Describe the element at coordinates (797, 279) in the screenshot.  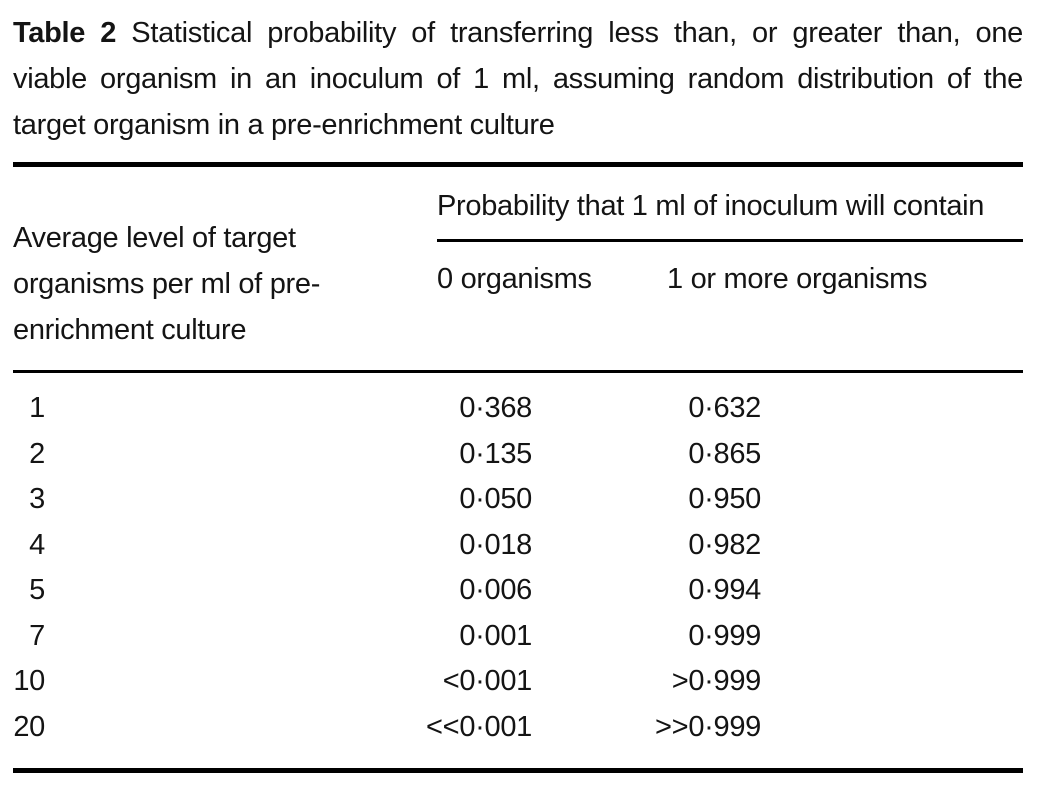
I see `column-header-one-or-more-organisms: 1 or more organisms` at that location.